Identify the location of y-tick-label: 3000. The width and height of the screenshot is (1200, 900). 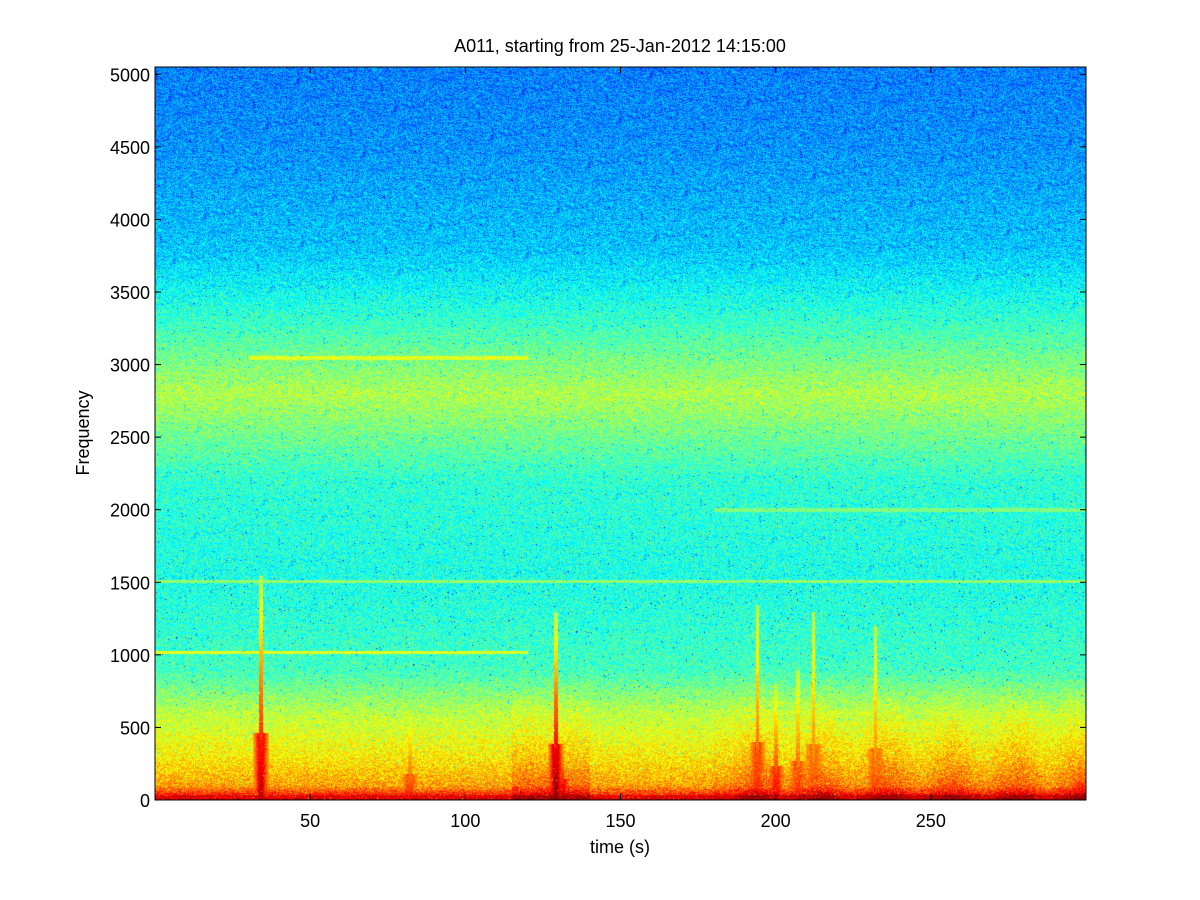
(130, 366).